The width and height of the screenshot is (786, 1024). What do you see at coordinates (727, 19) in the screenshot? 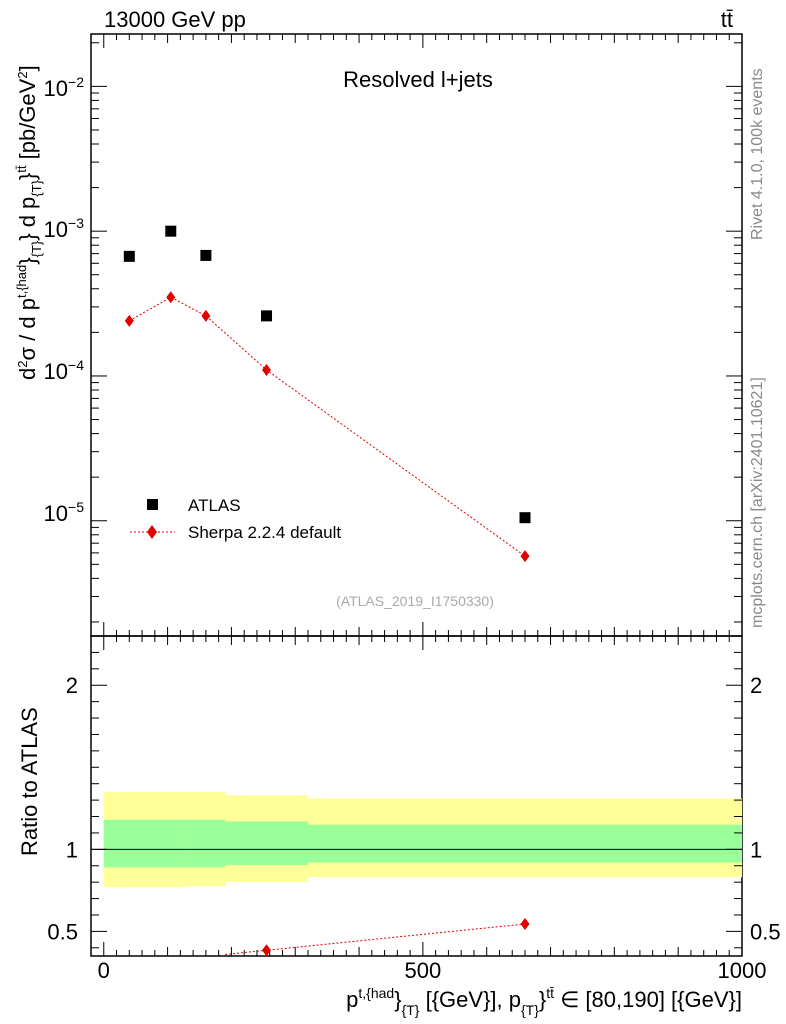
I see `header-process-label: tt̄` at bounding box center [727, 19].